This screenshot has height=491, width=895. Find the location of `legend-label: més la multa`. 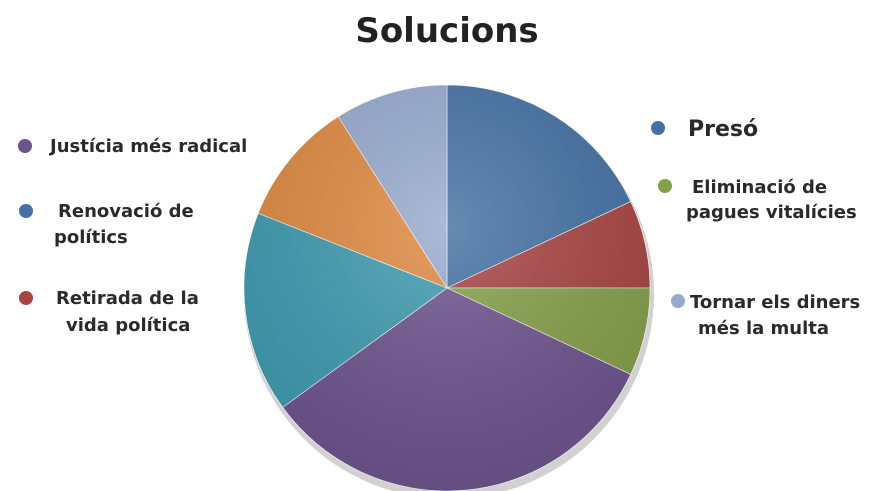

legend-label: més la multa is located at coordinates (763, 328).